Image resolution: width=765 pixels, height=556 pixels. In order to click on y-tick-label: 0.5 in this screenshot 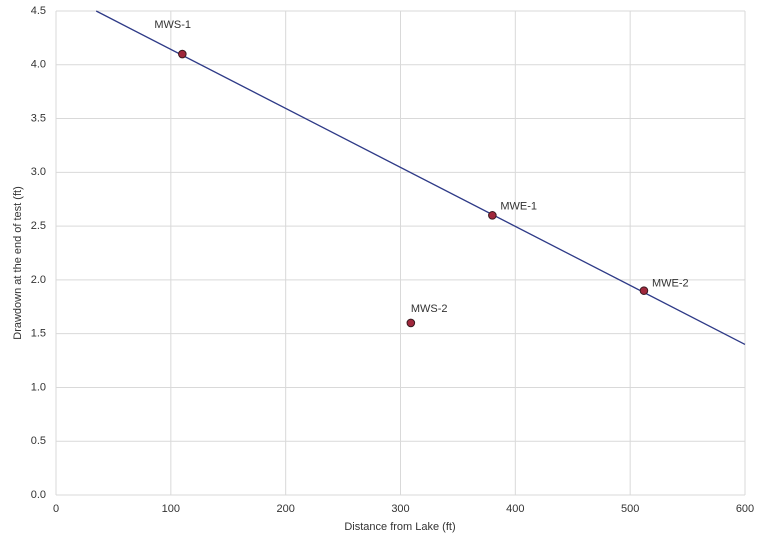, I will do `click(38, 441)`.